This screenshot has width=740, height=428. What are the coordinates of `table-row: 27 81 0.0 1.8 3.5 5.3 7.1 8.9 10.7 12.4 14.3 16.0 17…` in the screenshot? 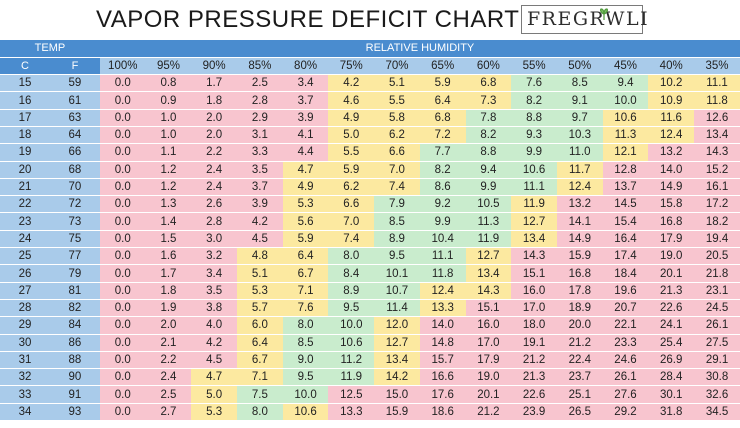 It's located at (370, 291).